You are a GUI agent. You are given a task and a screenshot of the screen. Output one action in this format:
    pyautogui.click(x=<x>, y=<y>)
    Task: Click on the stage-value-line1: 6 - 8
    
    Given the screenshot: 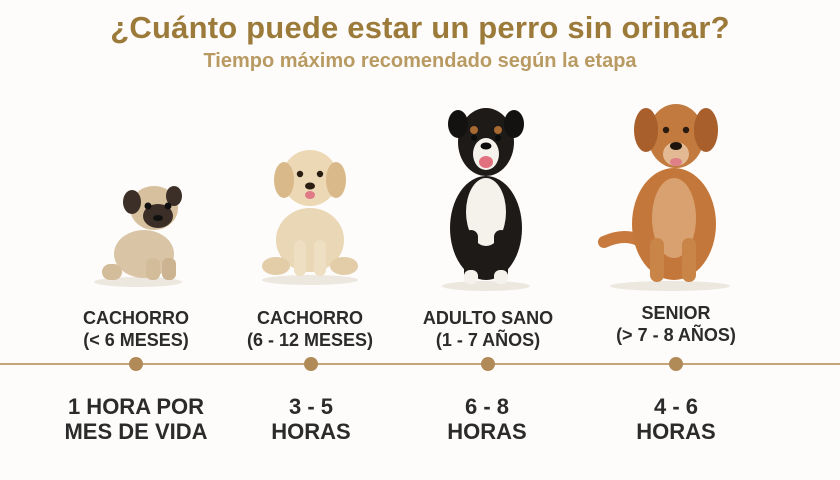 What is the action you would take?
    pyautogui.click(x=487, y=406)
    